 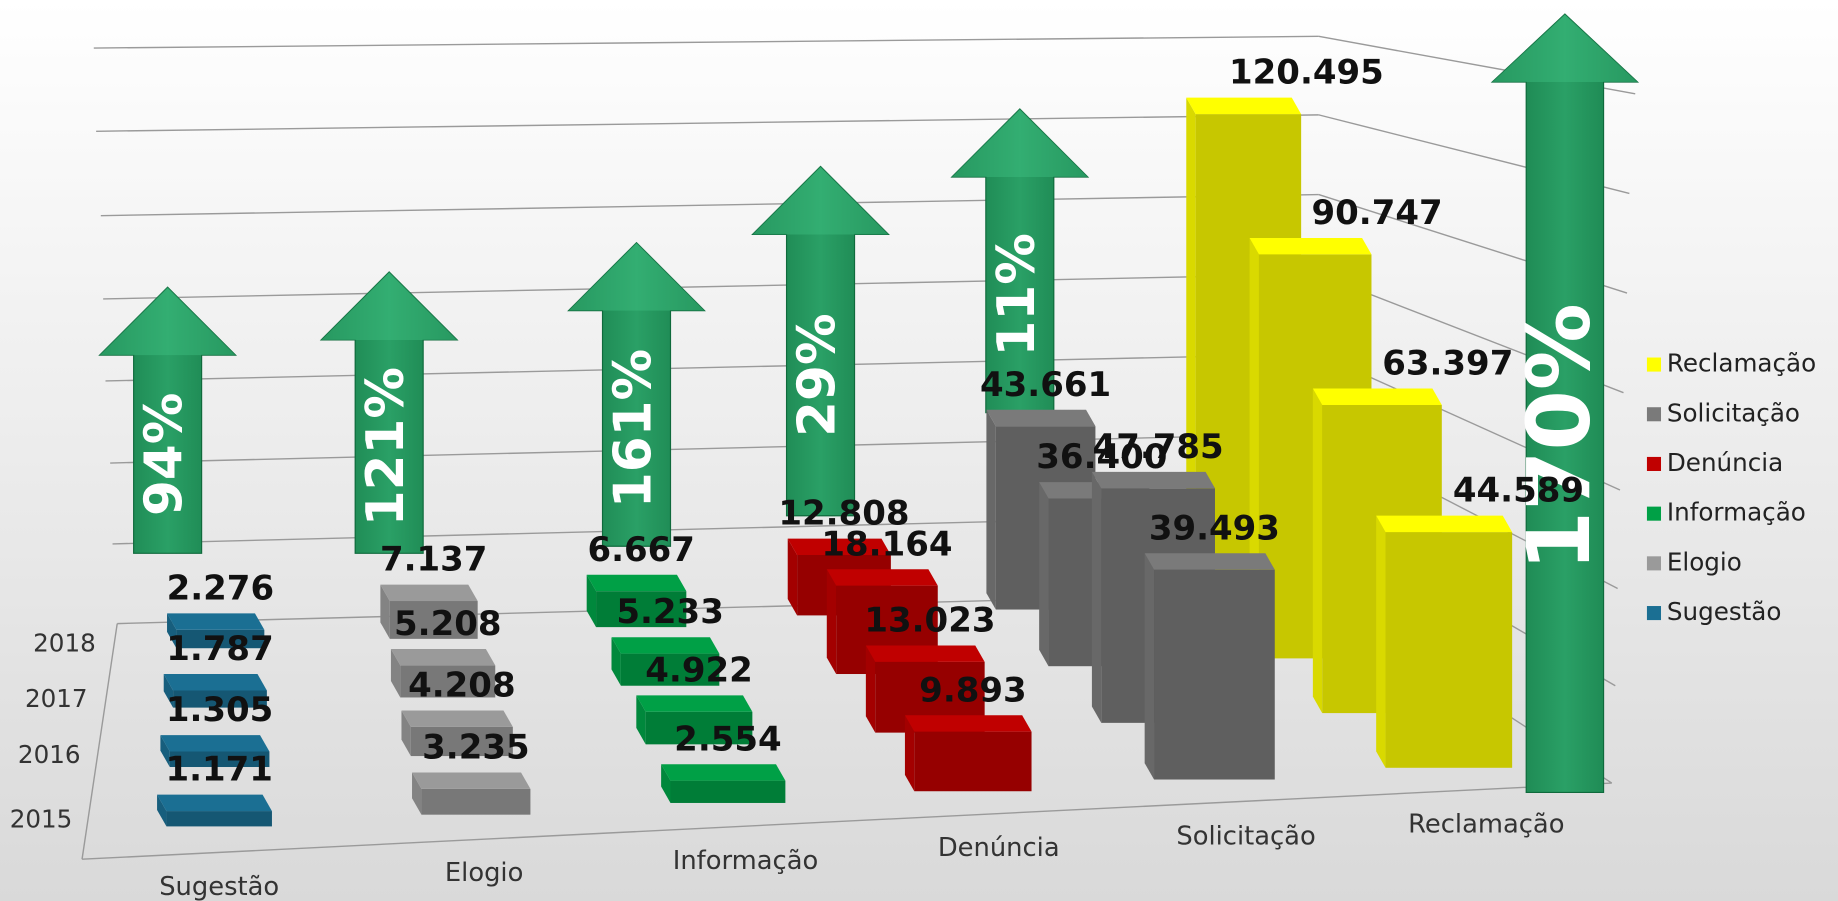 I want to click on value-label: 2.276, so click(x=221, y=588).